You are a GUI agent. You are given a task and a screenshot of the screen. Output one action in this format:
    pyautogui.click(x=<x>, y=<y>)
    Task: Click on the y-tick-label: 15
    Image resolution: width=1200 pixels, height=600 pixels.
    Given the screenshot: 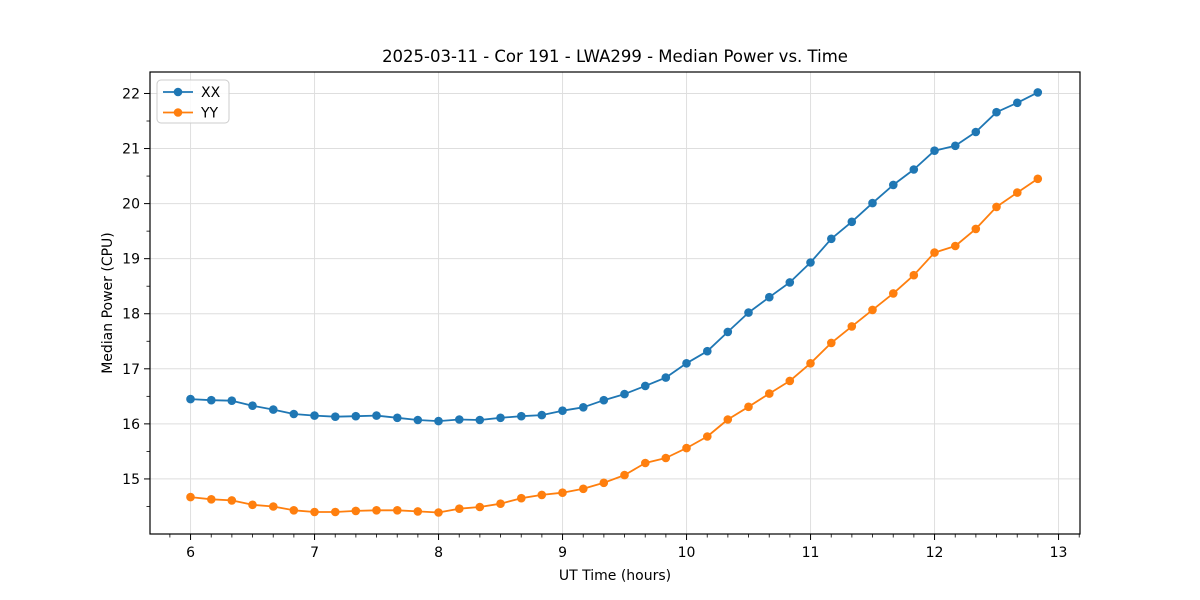 What is the action you would take?
    pyautogui.click(x=131, y=480)
    